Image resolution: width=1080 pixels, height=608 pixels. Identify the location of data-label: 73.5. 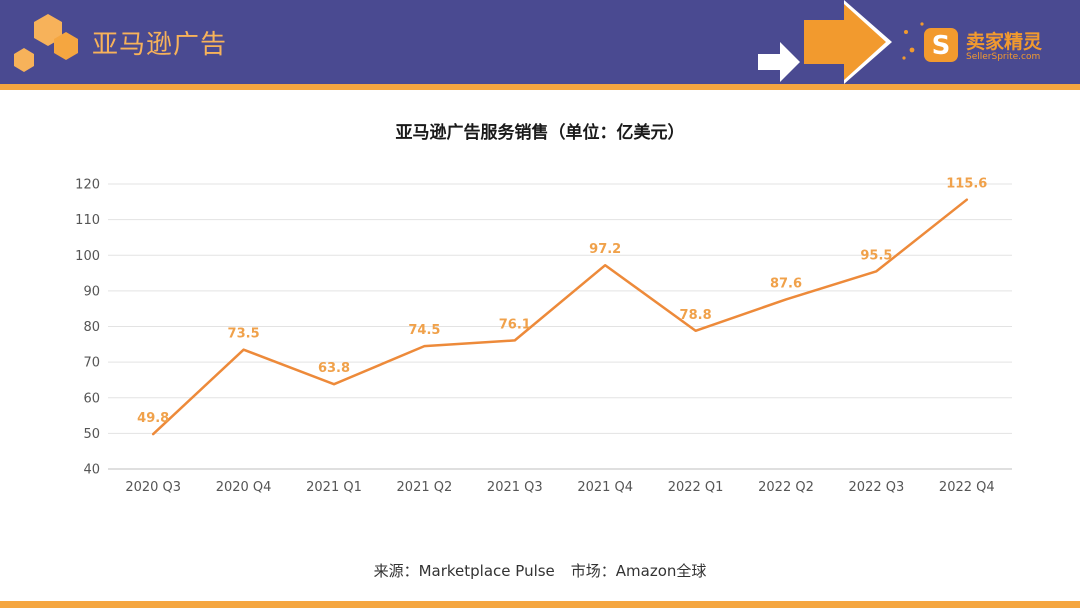
(244, 334).